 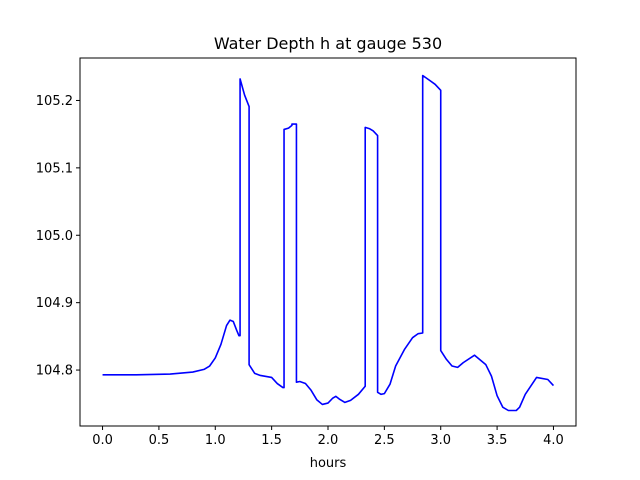 What do you see at coordinates (271, 440) in the screenshot?
I see `x-tick-label: 1.5` at bounding box center [271, 440].